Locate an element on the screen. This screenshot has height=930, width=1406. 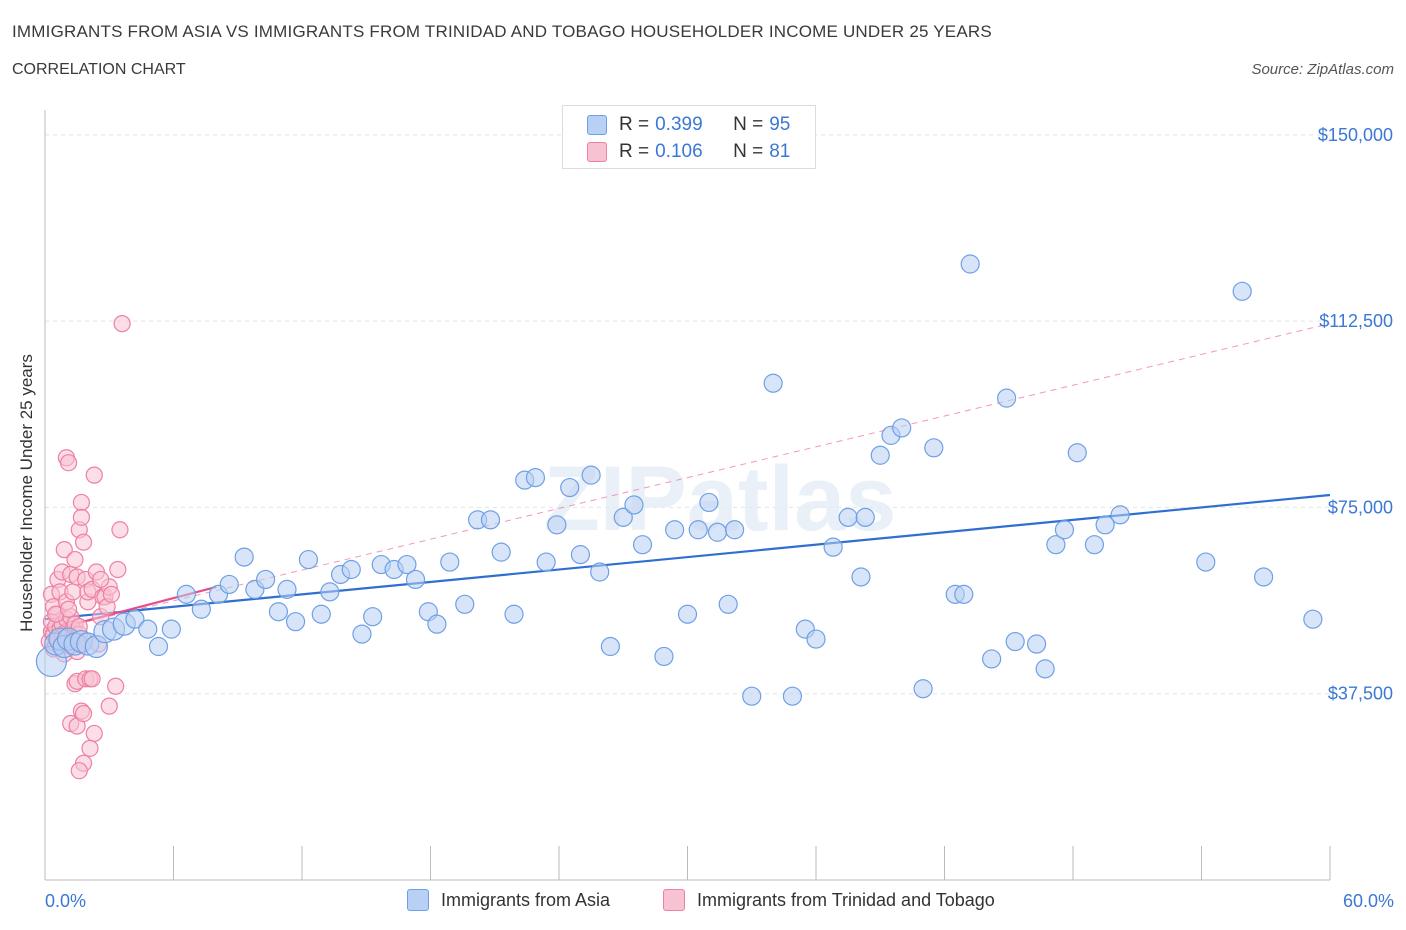
y-tick-label: $112,500 is located at coordinates (1356, 321).